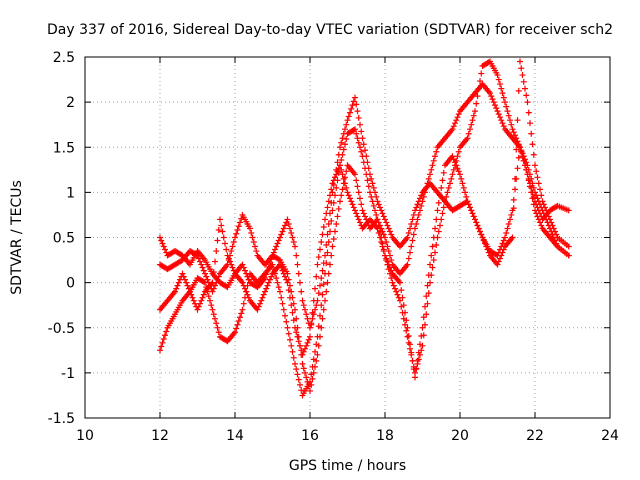 The width and height of the screenshot is (640, 480). I want to click on x-tick-label: 16, so click(310, 436).